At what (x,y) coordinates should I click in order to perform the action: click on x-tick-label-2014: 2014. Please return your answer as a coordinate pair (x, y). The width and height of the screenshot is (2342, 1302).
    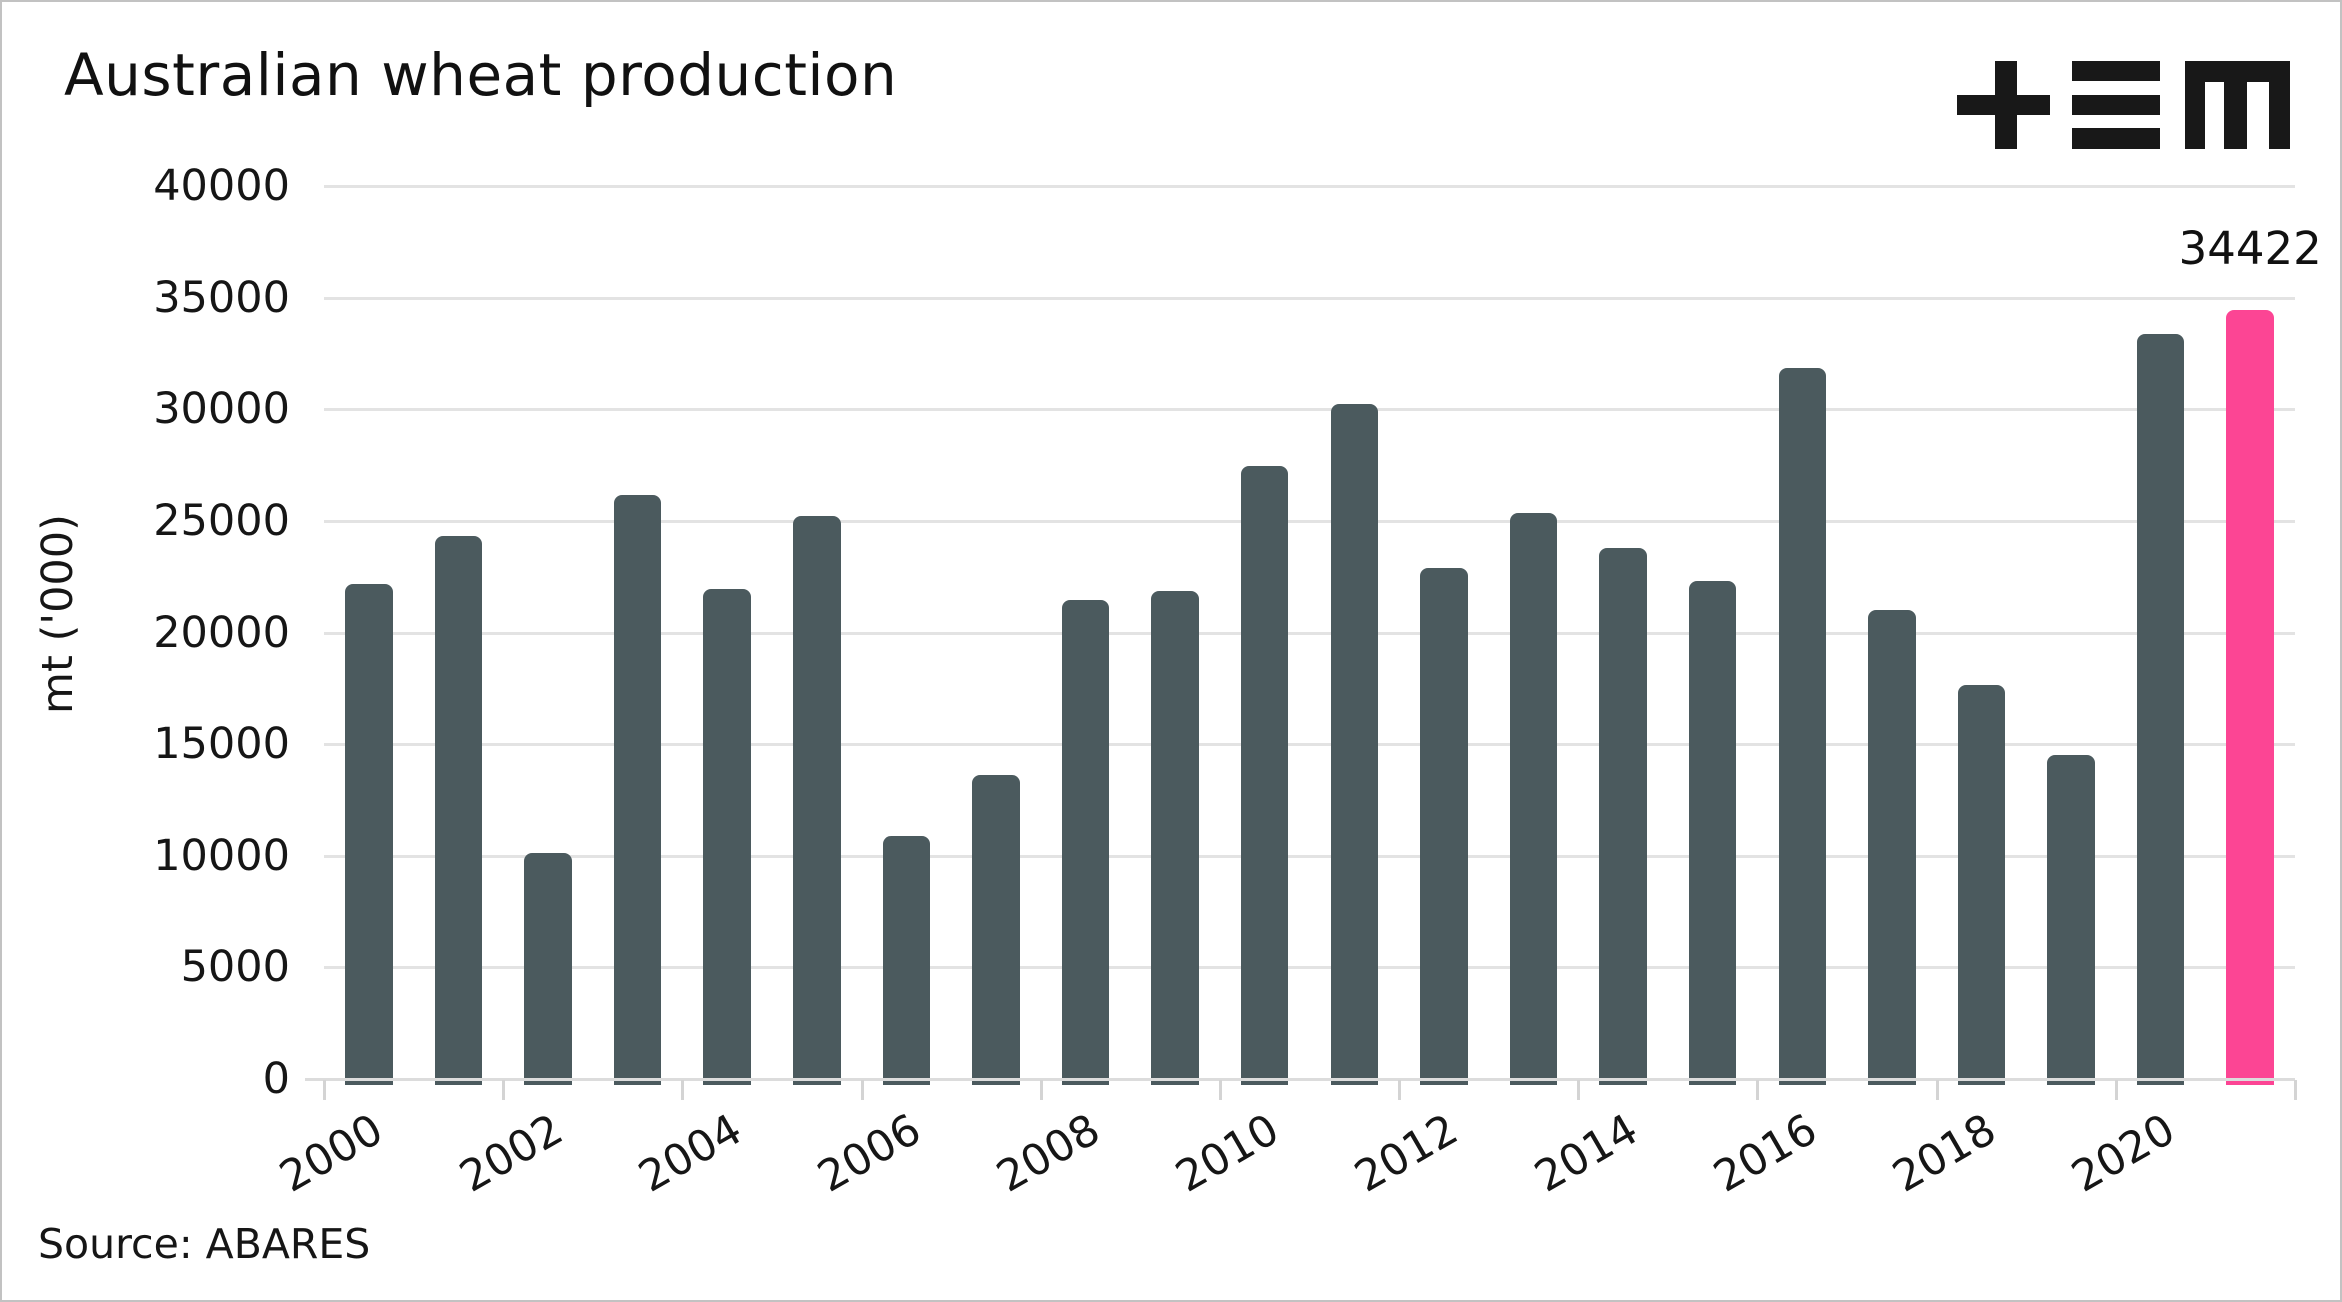
    Looking at the image, I should click on (1586, 1153).